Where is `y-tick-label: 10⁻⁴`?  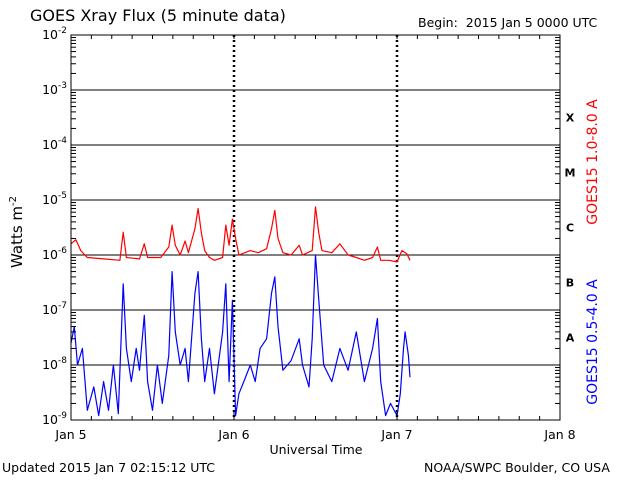 y-tick-label: 10⁻⁴ is located at coordinates (54, 144).